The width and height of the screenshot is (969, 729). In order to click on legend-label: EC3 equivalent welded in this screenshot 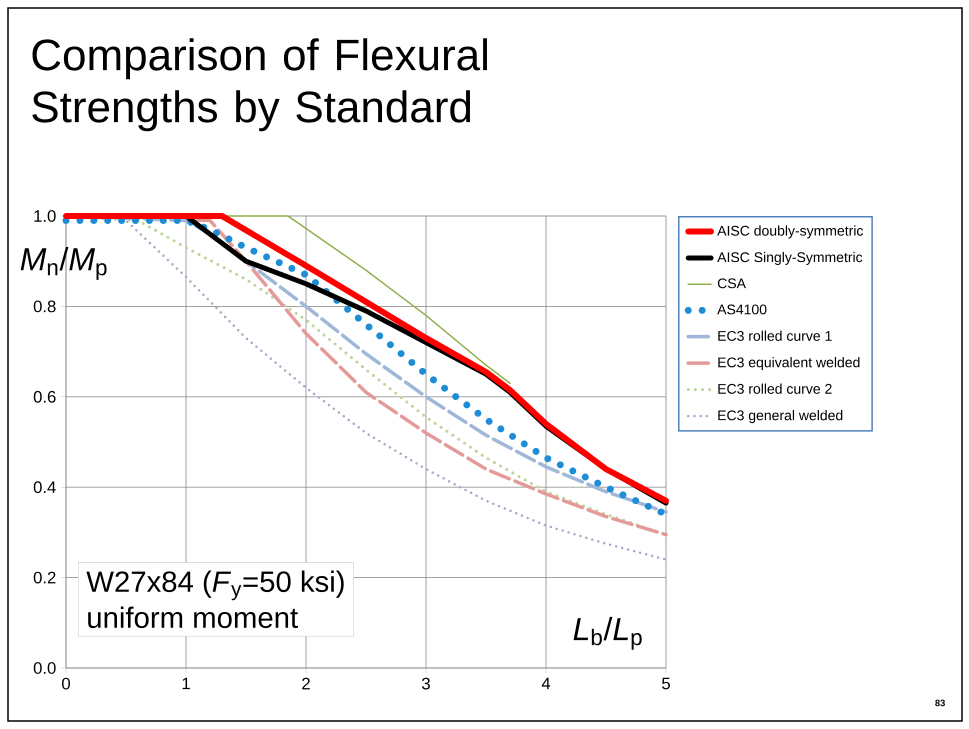, I will do `click(789, 363)`.